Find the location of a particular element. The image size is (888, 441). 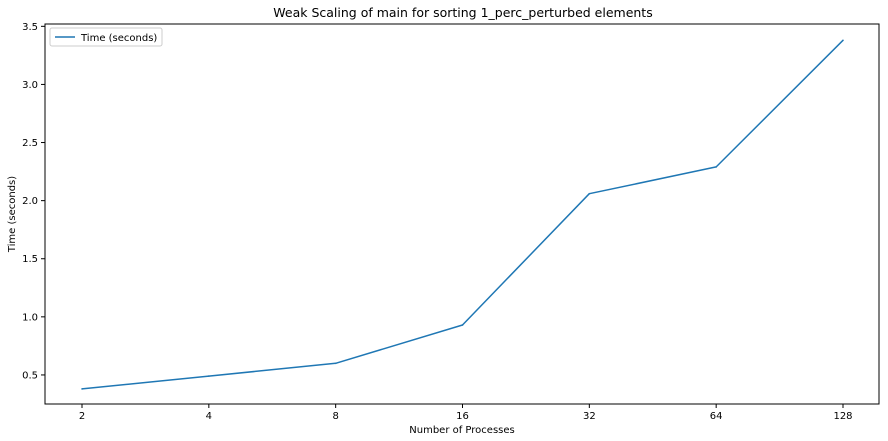

x-tick-label: 32 is located at coordinates (589, 416).